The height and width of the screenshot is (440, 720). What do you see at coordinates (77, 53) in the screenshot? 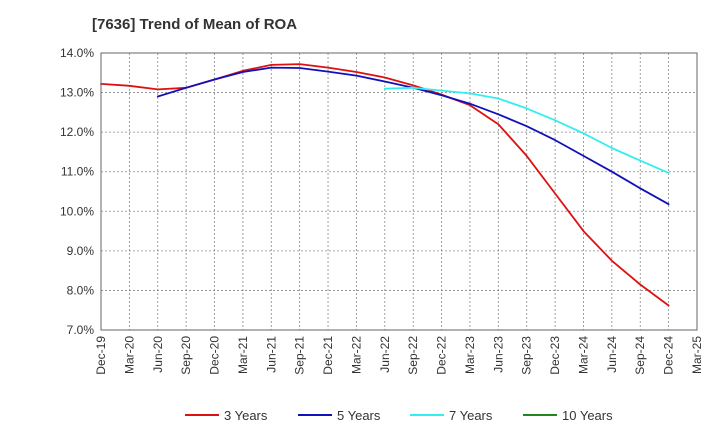
I see `y-tick-label: 14.0%` at bounding box center [77, 53].